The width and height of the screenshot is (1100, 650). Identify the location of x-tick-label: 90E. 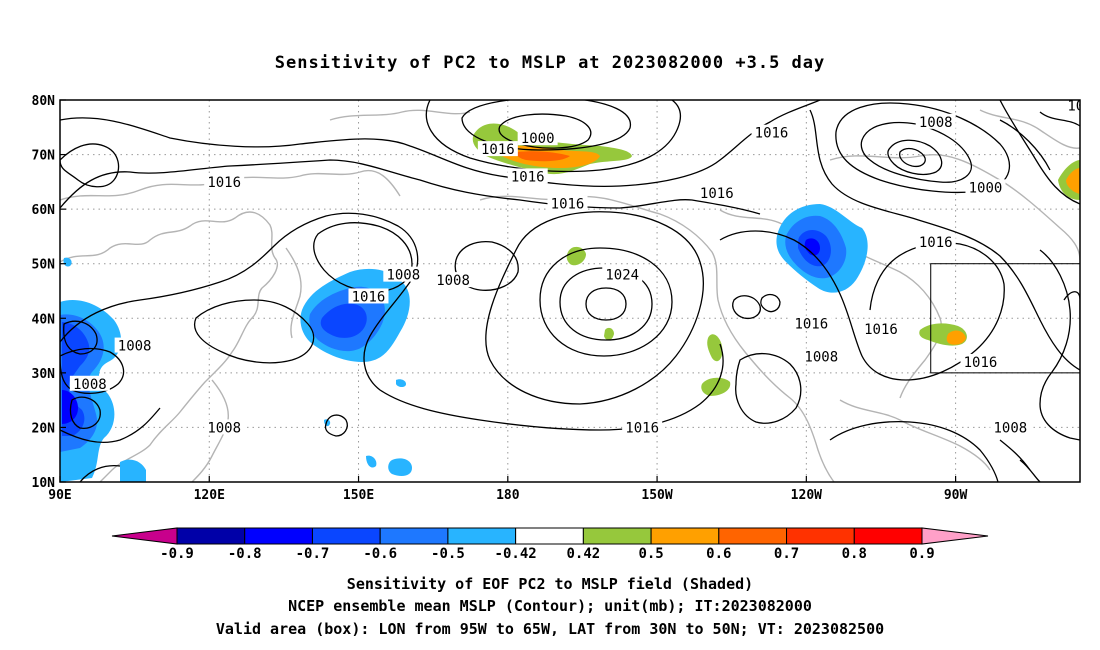
(59, 495).